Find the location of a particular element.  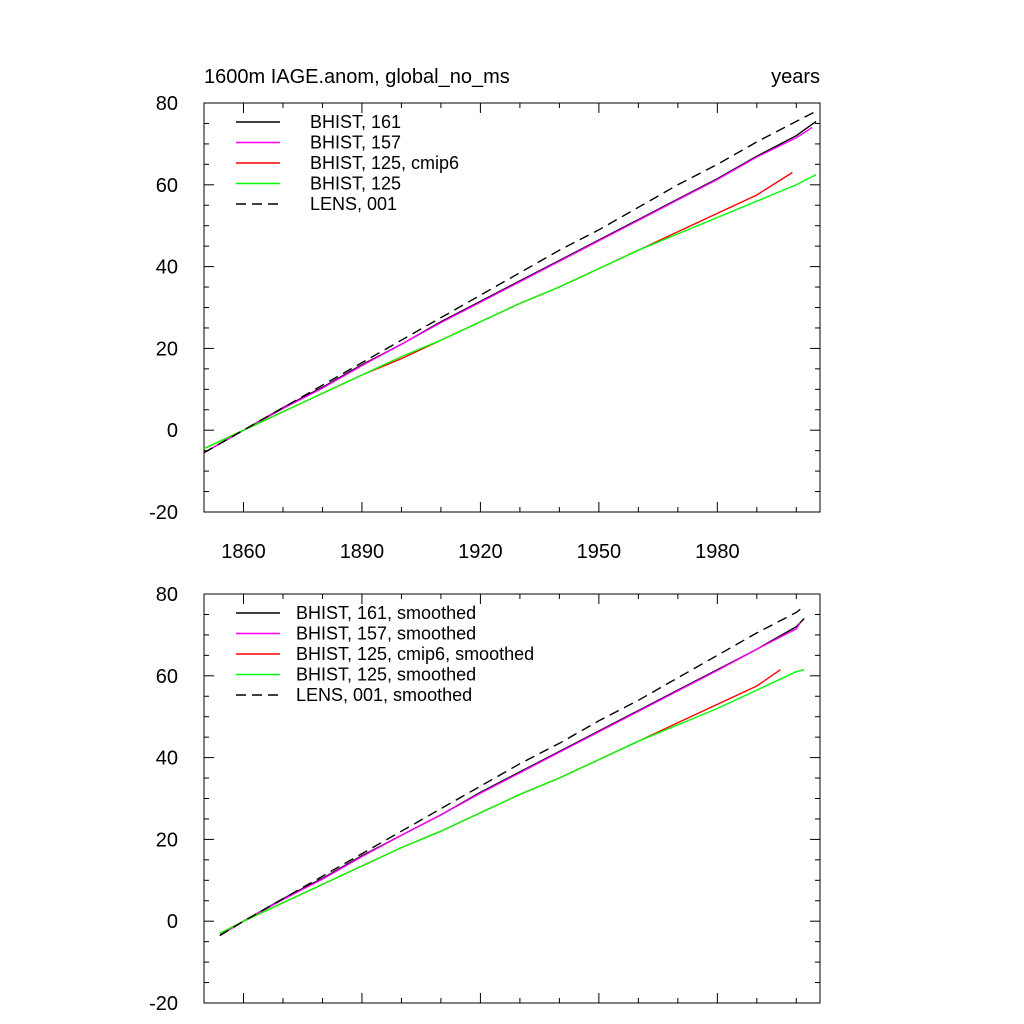

top-x-tick-label: 1980 is located at coordinates (717, 552).